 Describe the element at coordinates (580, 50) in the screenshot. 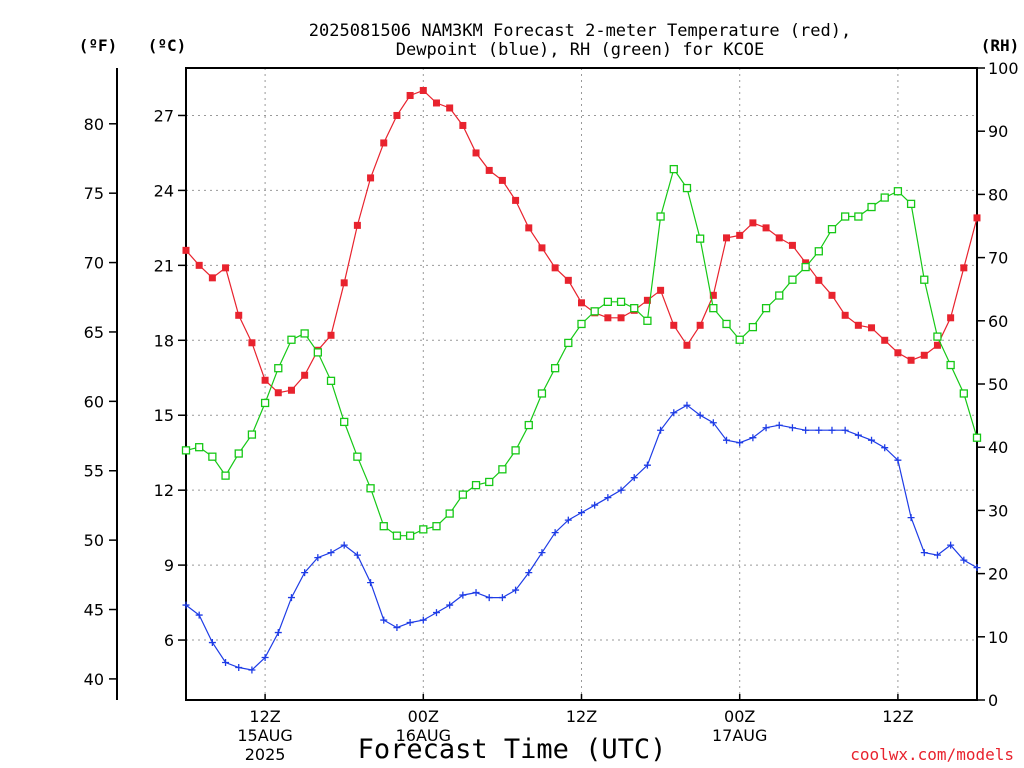

I see `chart-title-line2: Dewpoint (blue), RH (green) for KCOE` at that location.